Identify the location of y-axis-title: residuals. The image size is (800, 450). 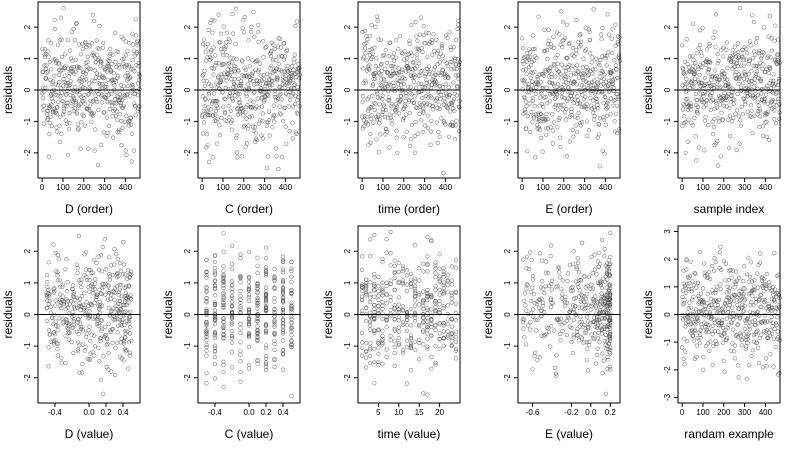
(8, 314).